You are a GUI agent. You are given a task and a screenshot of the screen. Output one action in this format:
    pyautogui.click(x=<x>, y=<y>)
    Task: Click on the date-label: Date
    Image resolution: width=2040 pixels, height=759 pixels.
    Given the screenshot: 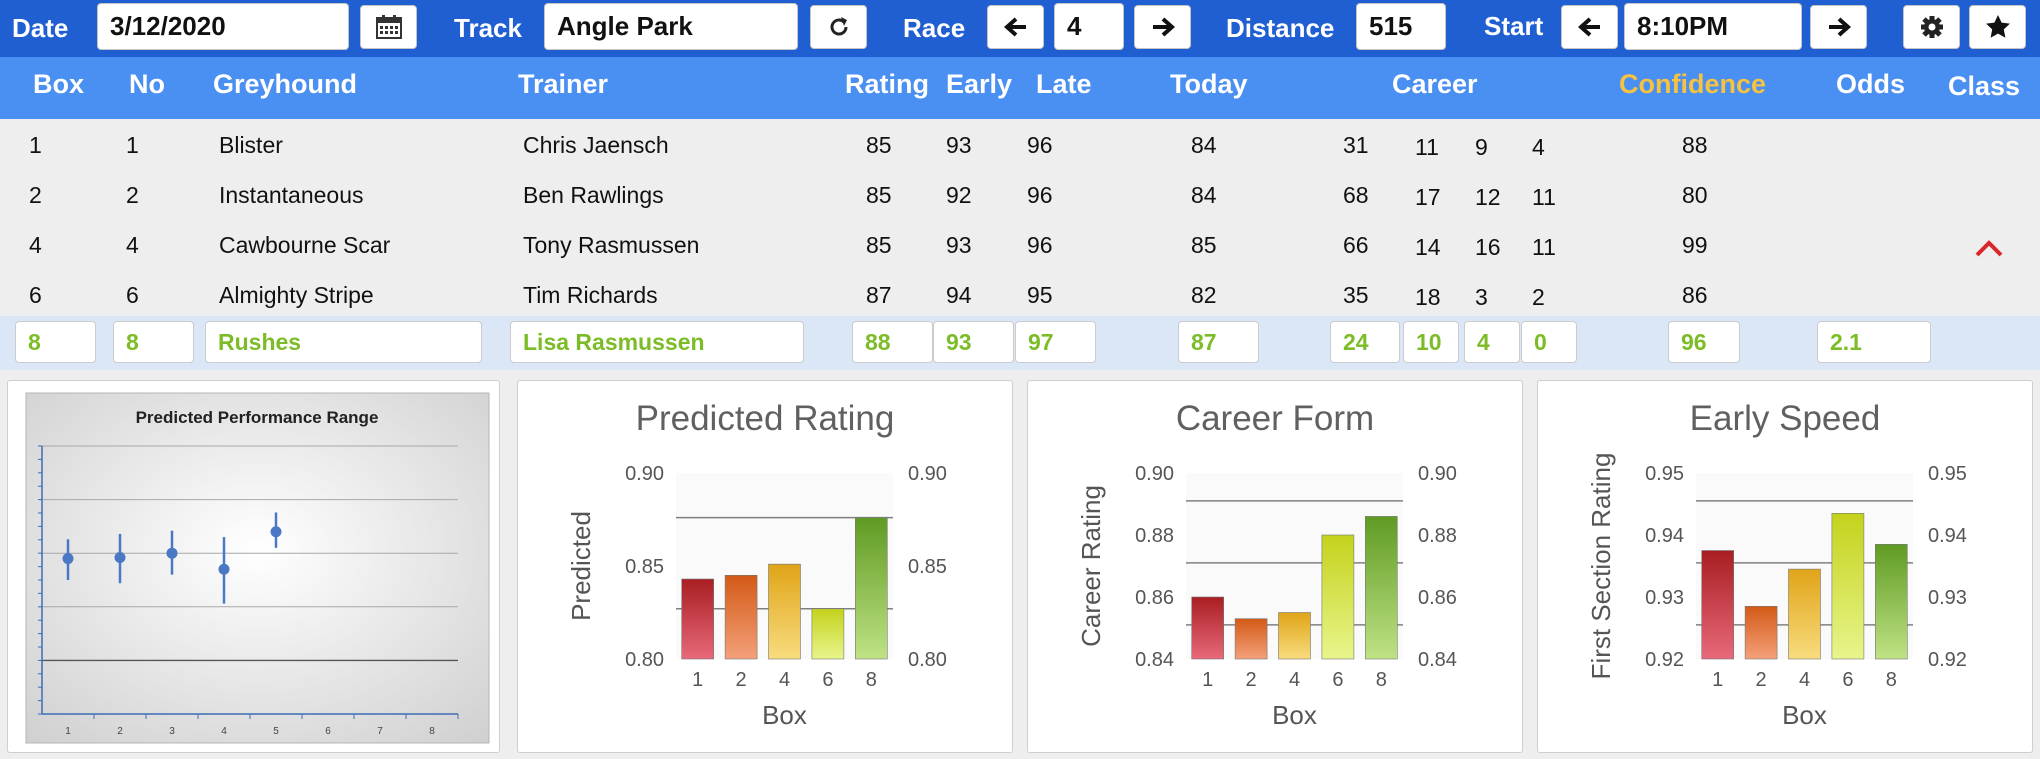 What is the action you would take?
    pyautogui.click(x=40, y=28)
    